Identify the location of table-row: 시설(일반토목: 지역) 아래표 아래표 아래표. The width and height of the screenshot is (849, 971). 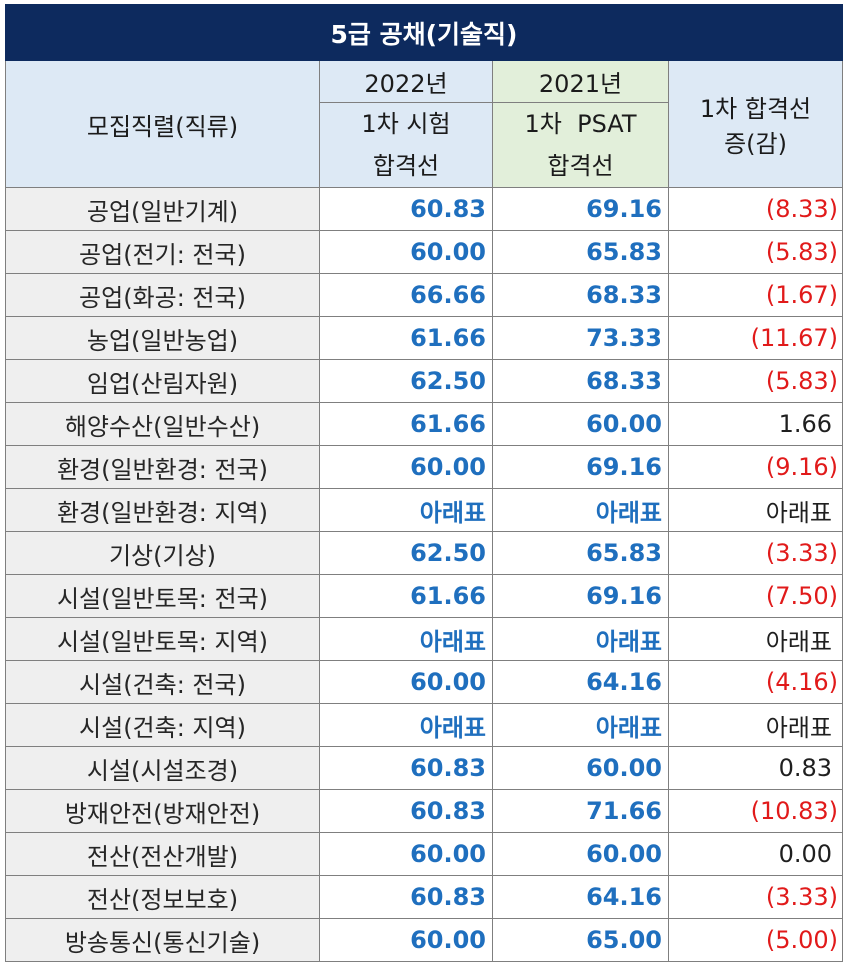
(424, 639).